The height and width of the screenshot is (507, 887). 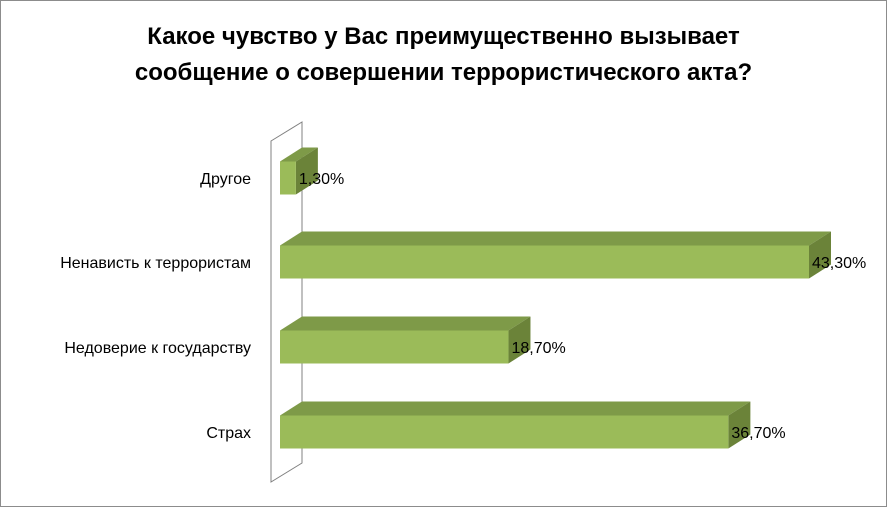 What do you see at coordinates (286, 302) in the screenshot?
I see `axis-wall` at bounding box center [286, 302].